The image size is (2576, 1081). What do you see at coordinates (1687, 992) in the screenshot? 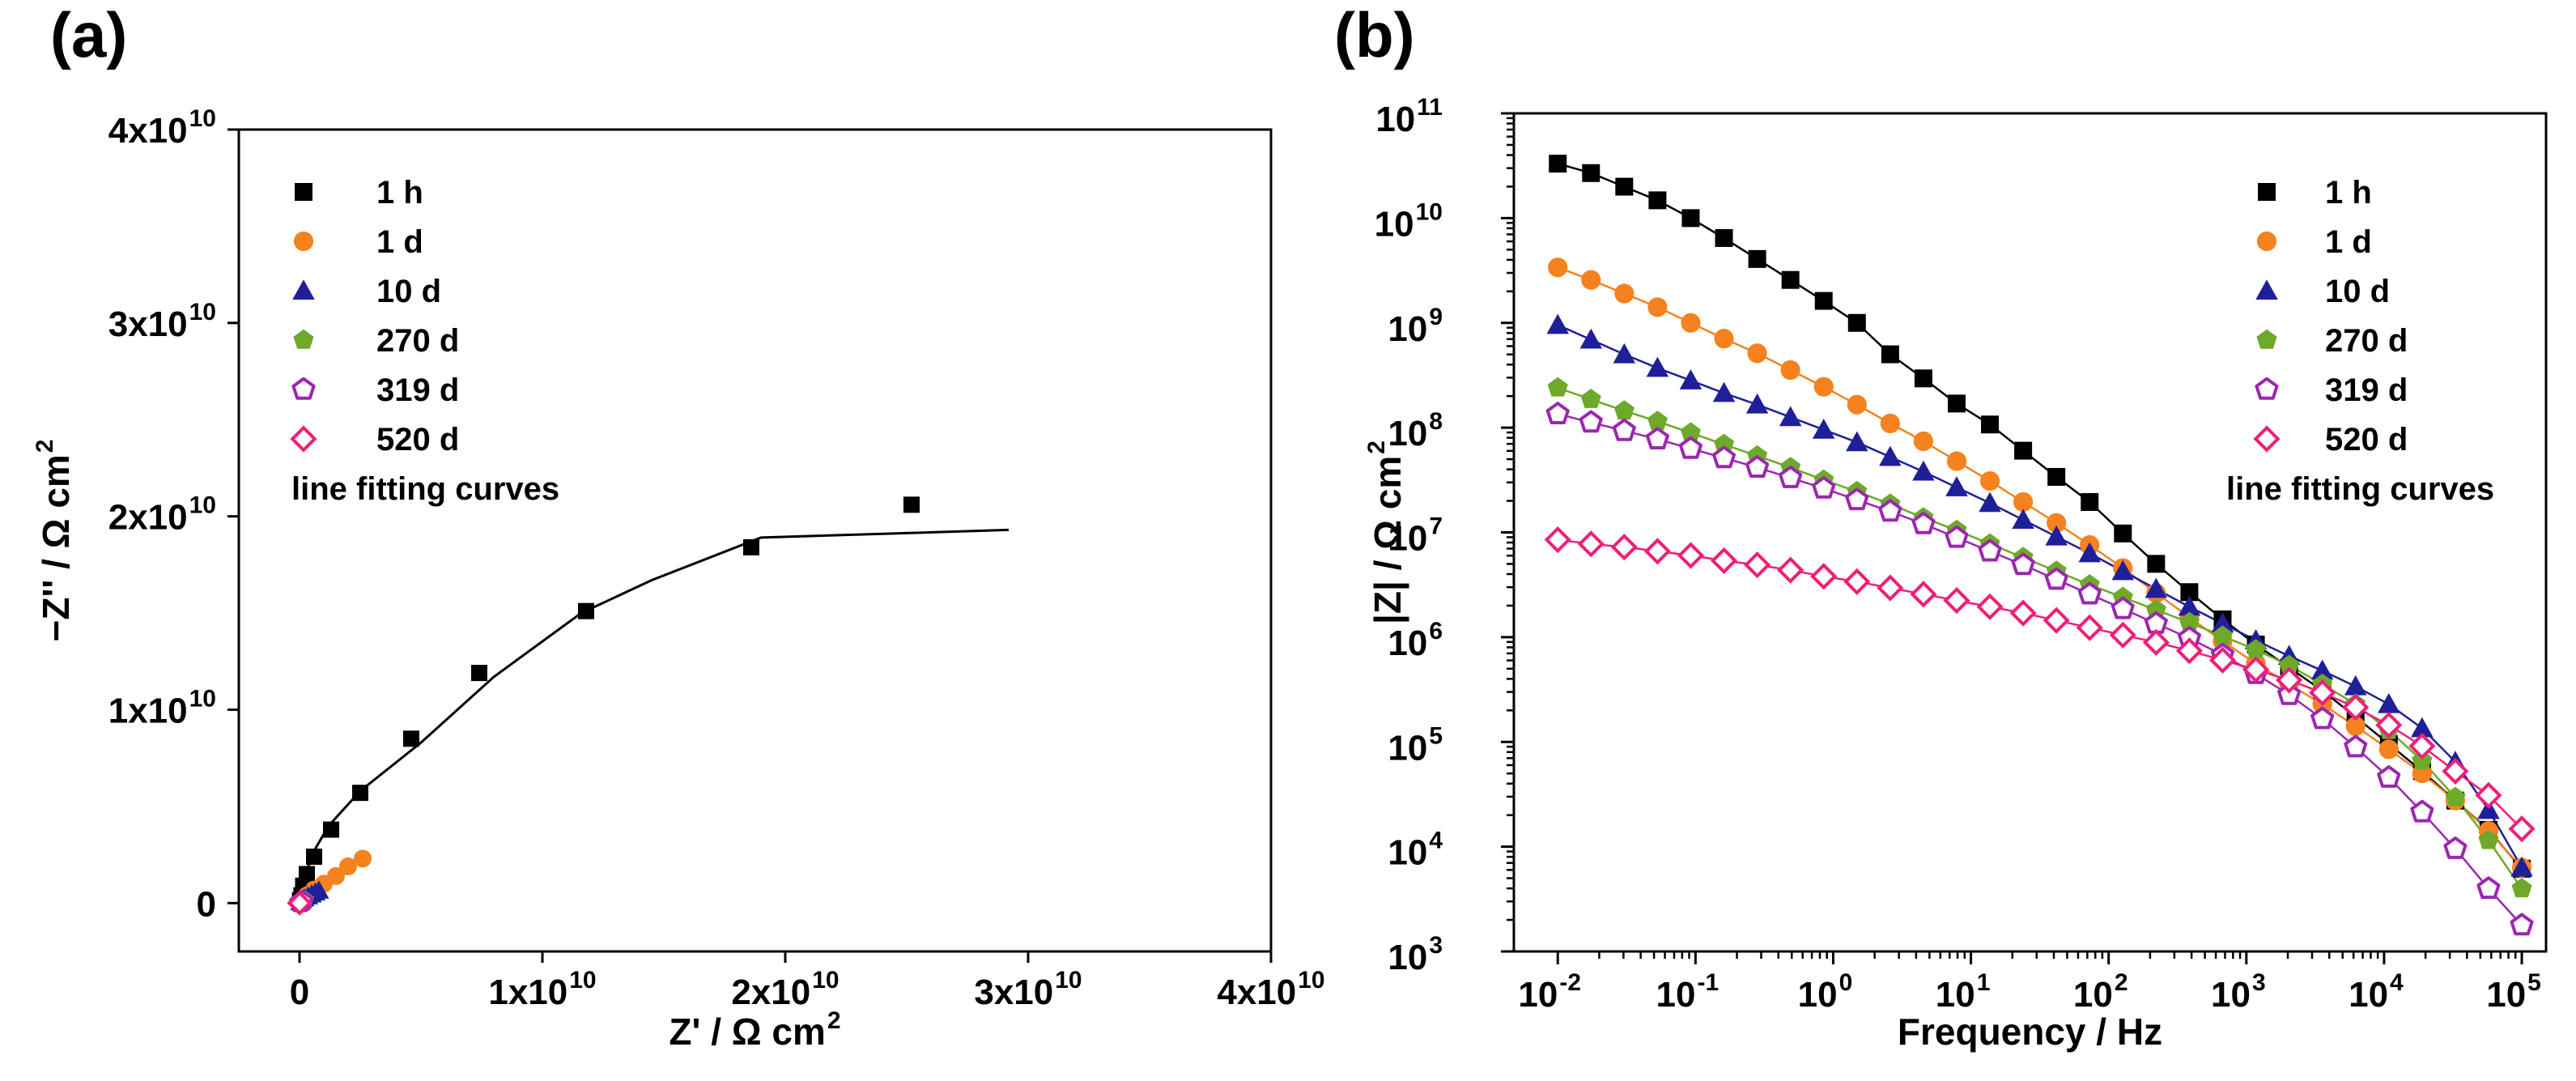
I see `x-tick-label: 10⁻¹` at bounding box center [1687, 992].